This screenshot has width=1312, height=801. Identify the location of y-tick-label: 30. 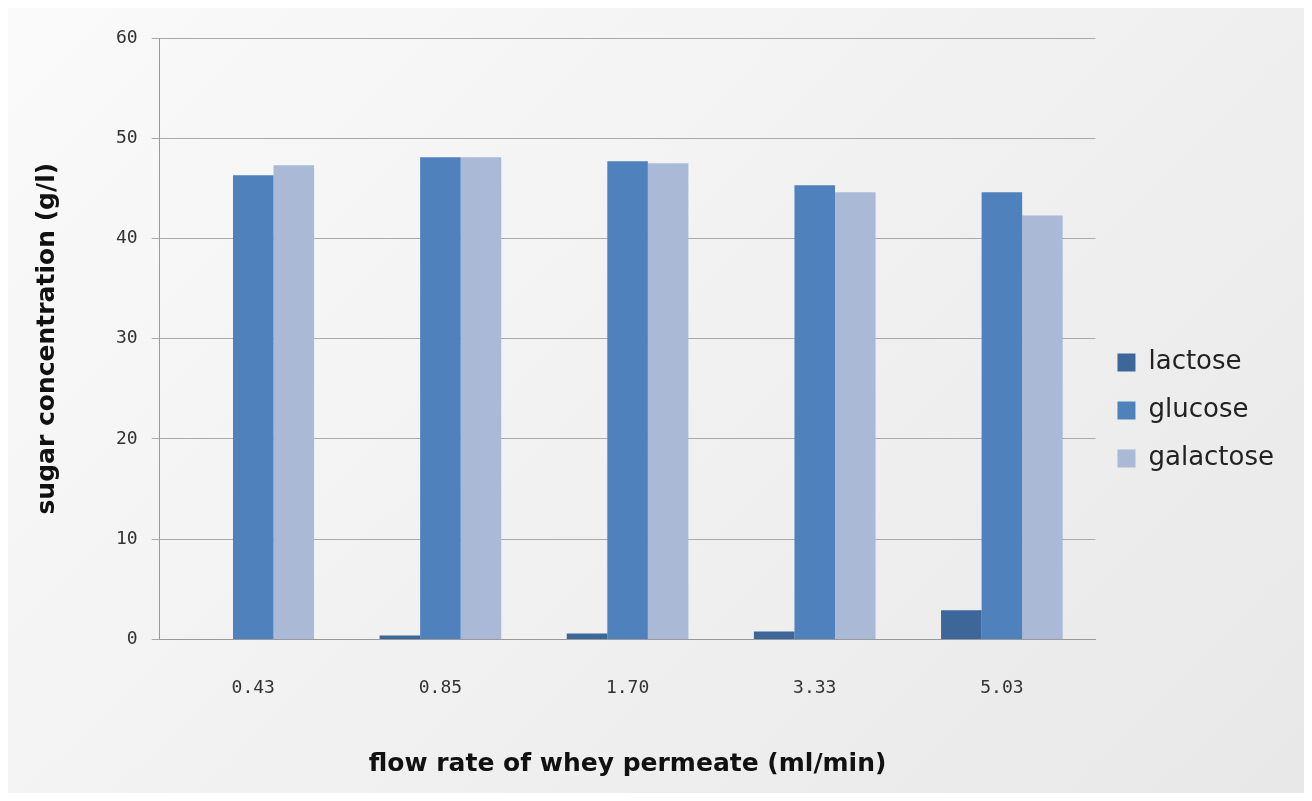
(126, 337).